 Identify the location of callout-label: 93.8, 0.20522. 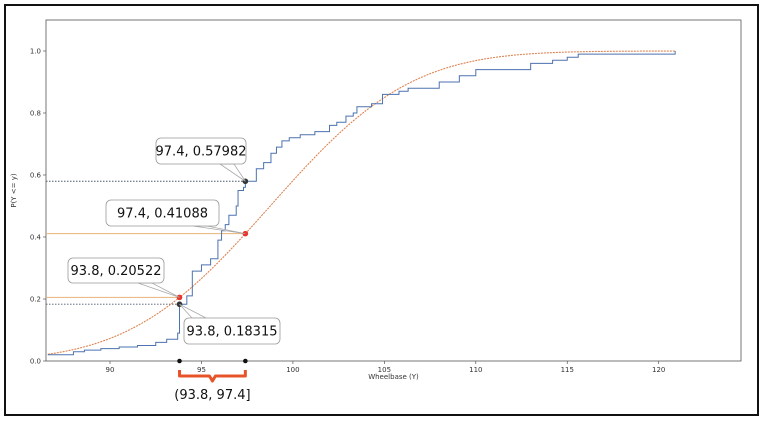
(116, 271).